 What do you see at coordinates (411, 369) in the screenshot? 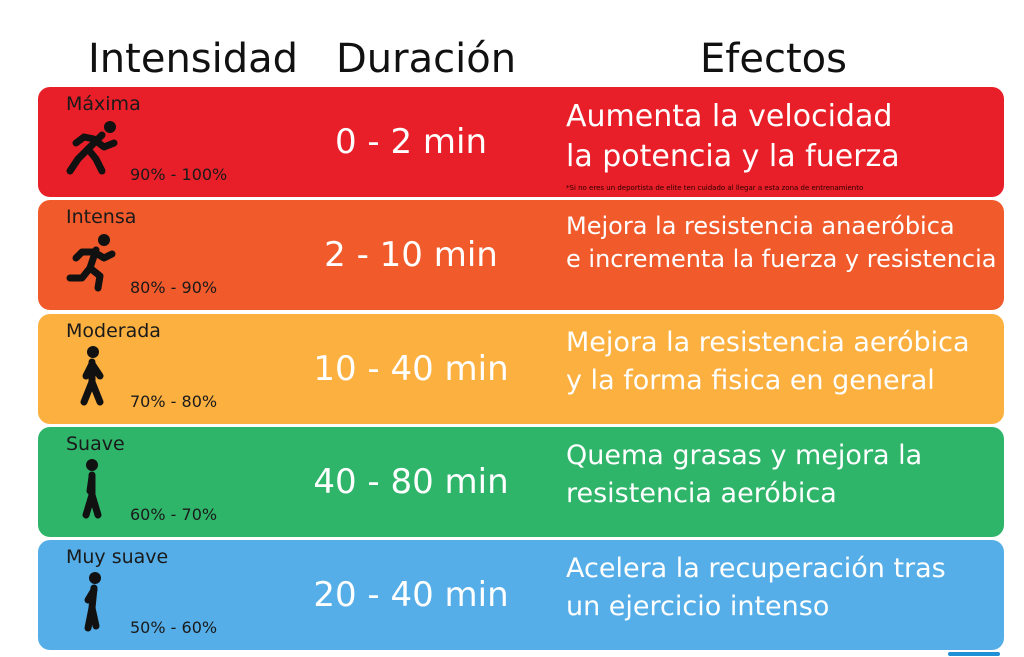
I see `zone-duration: 10 - 40 min` at bounding box center [411, 369].